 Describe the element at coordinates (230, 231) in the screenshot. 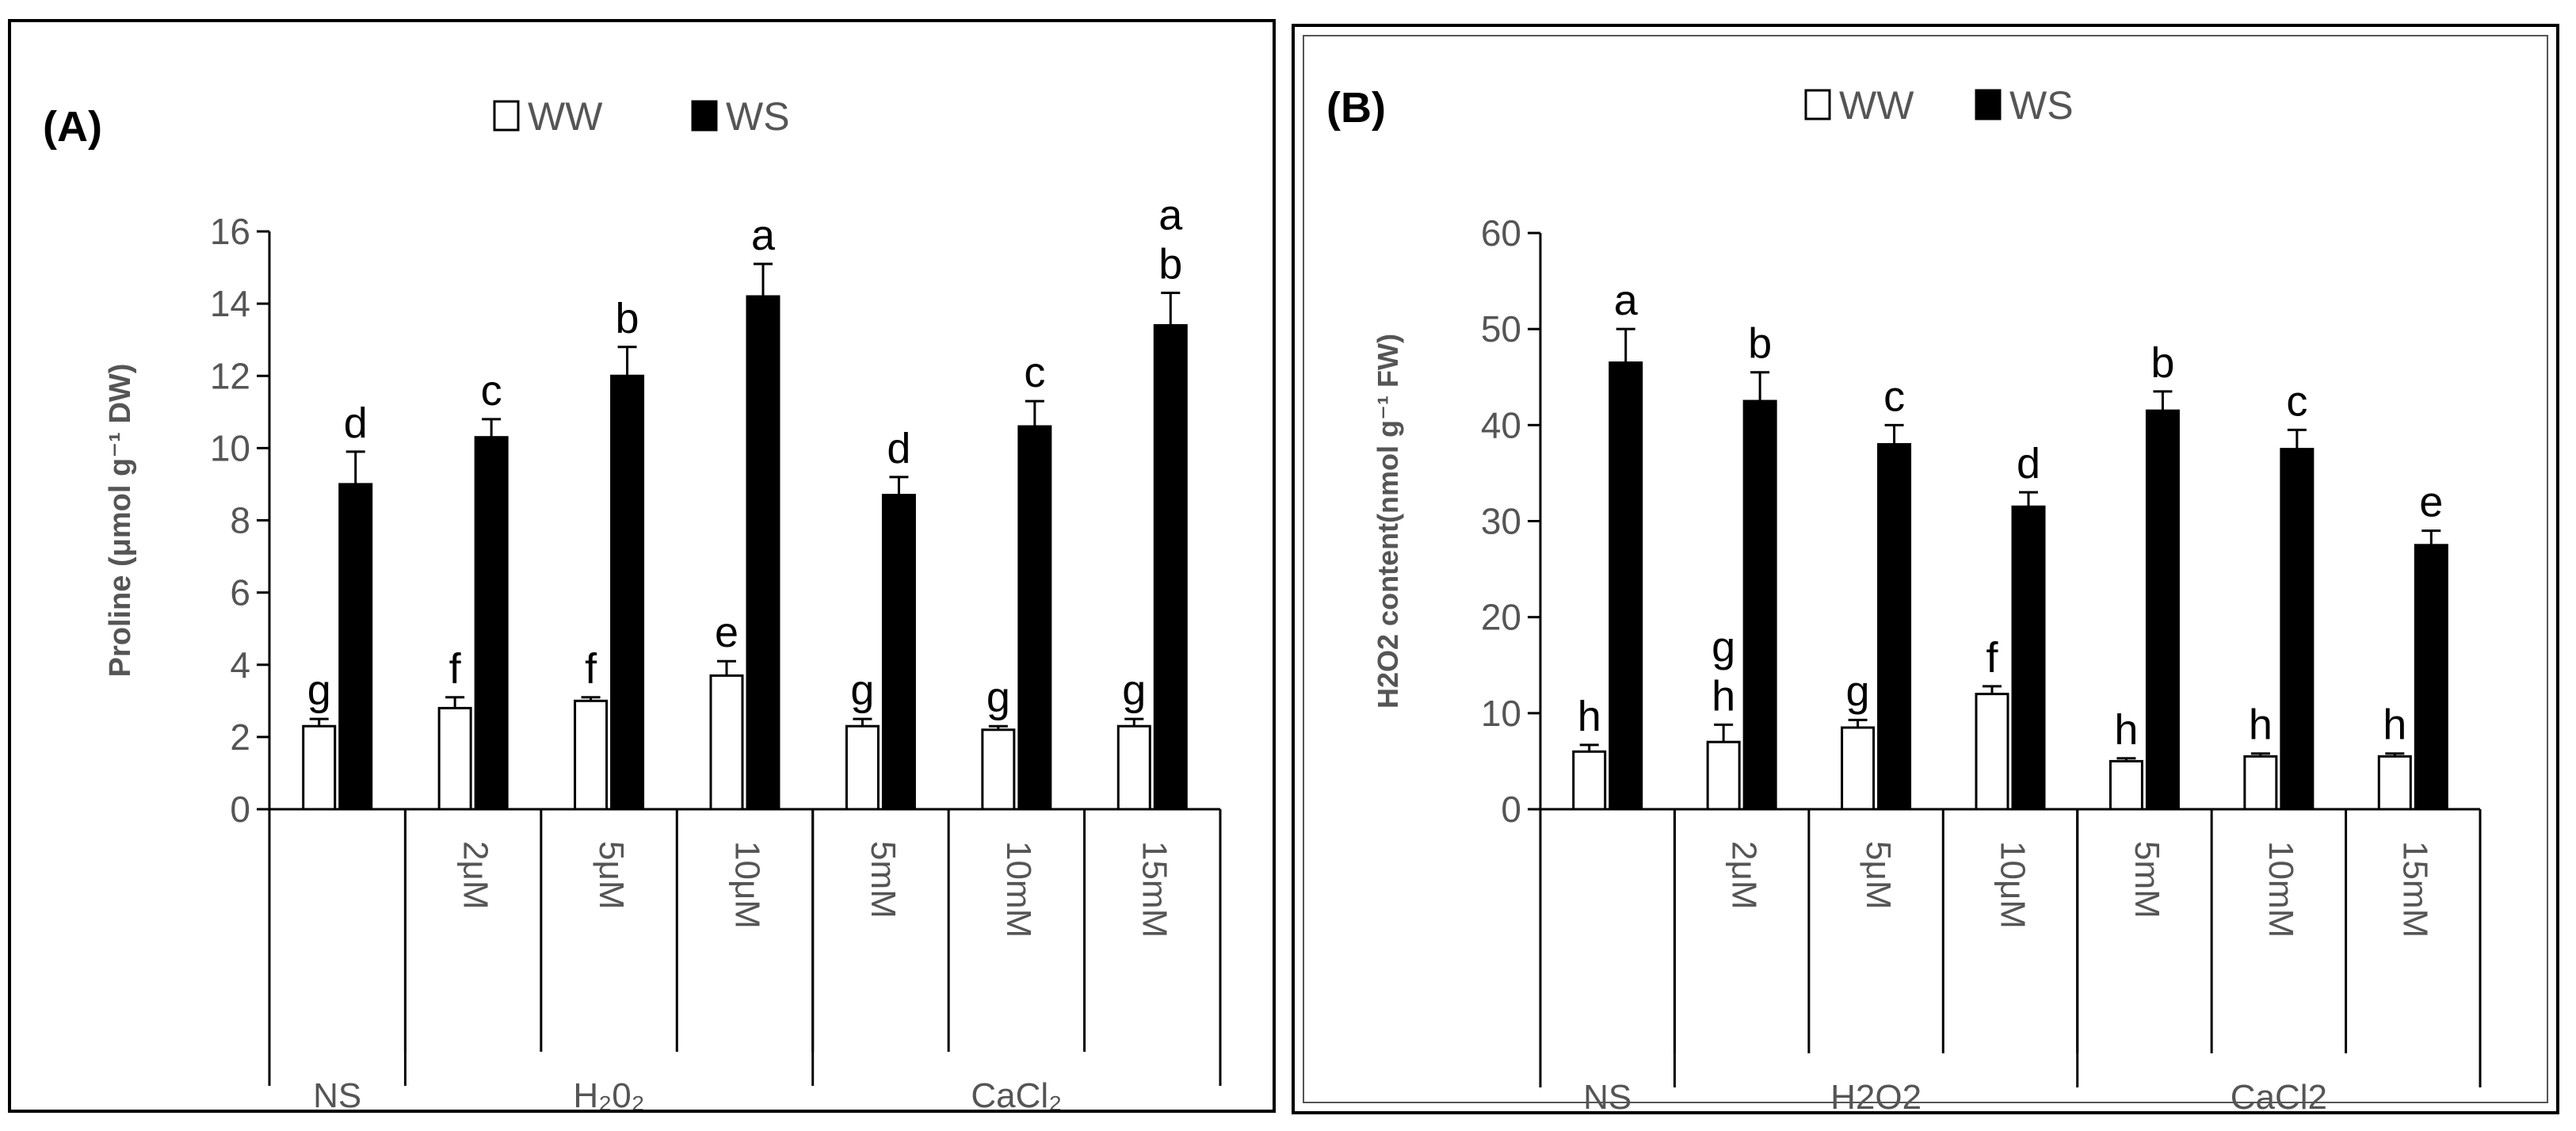

I see `y-tick-label: 16` at that location.